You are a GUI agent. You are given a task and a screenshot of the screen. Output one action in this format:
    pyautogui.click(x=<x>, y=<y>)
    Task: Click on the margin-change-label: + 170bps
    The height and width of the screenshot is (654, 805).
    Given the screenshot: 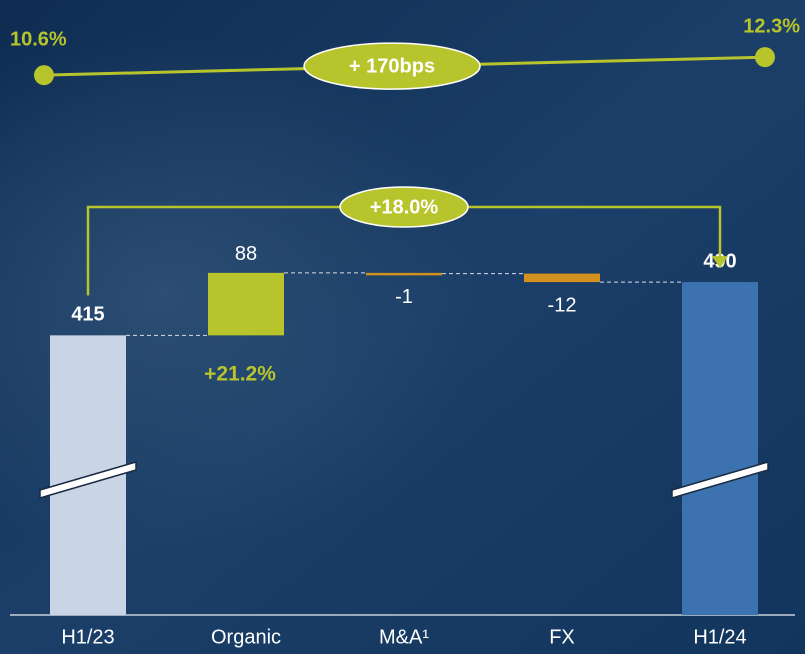 What is the action you would take?
    pyautogui.click(x=392, y=66)
    